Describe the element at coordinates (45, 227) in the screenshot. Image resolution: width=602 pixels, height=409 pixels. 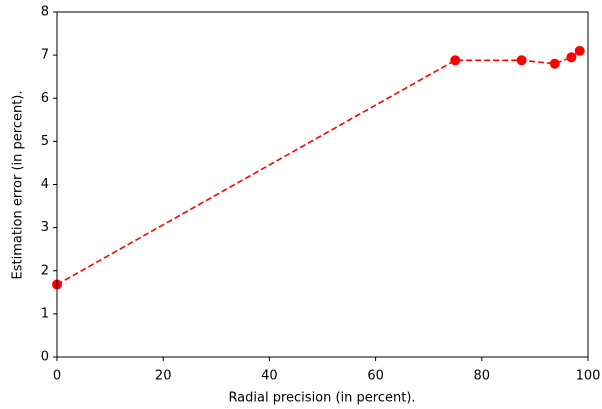
I see `y-tick-label: 3` at that location.